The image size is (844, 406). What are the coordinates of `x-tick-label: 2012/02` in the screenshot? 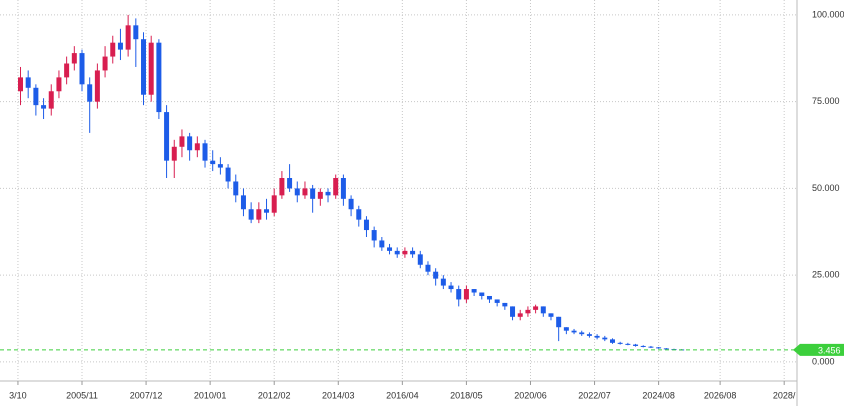 It's located at (274, 395).